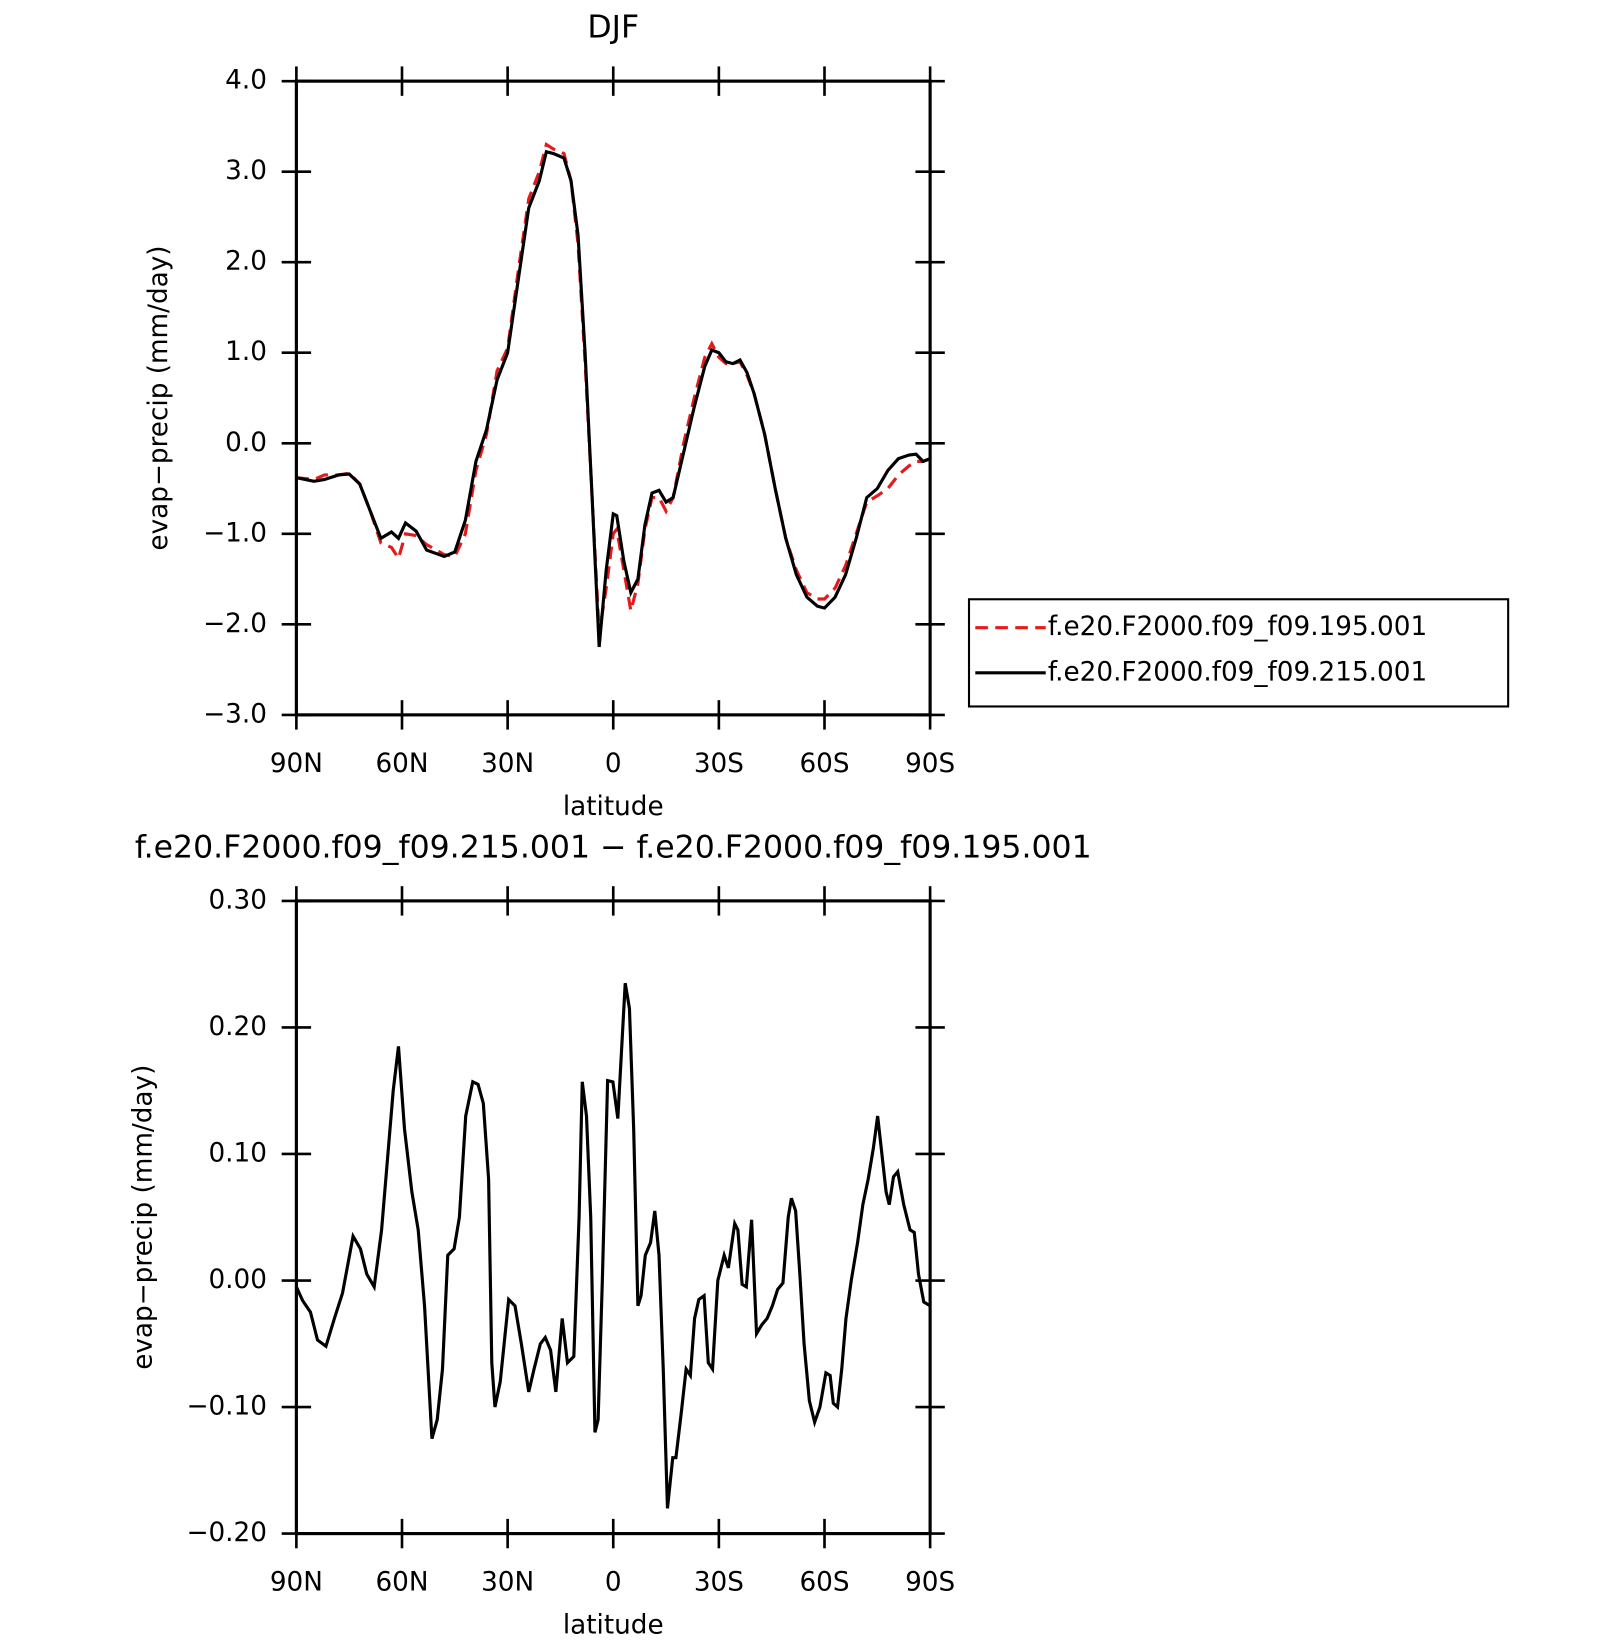 This screenshot has height=1641, width=1608. Describe the element at coordinates (237, 900) in the screenshot. I see `y-tick-label: 0.30` at that location.